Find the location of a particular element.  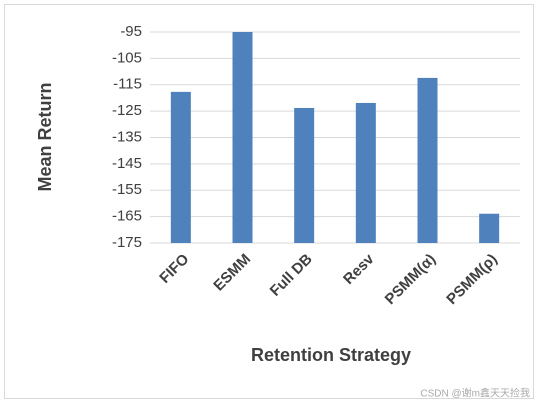

y-tick-label: -115 is located at coordinates (127, 84).